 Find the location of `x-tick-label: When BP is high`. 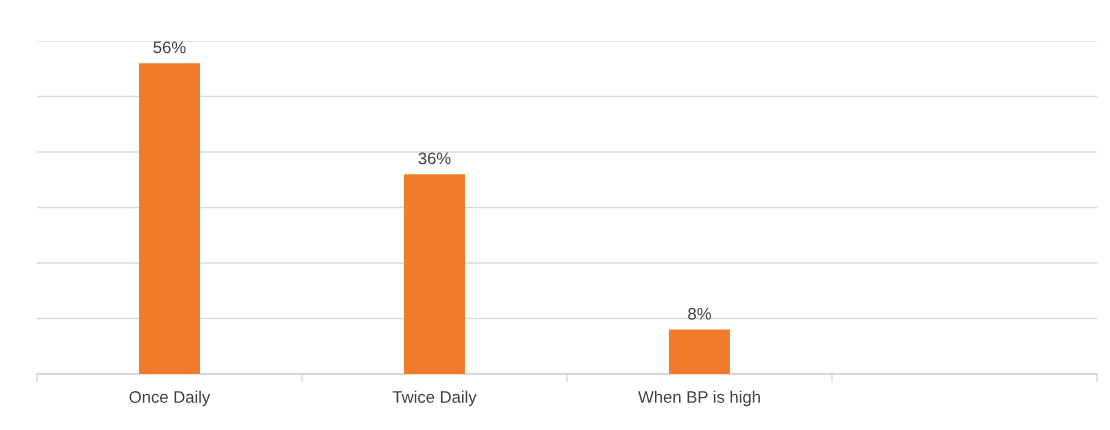

x-tick-label: When BP is high is located at coordinates (699, 398).